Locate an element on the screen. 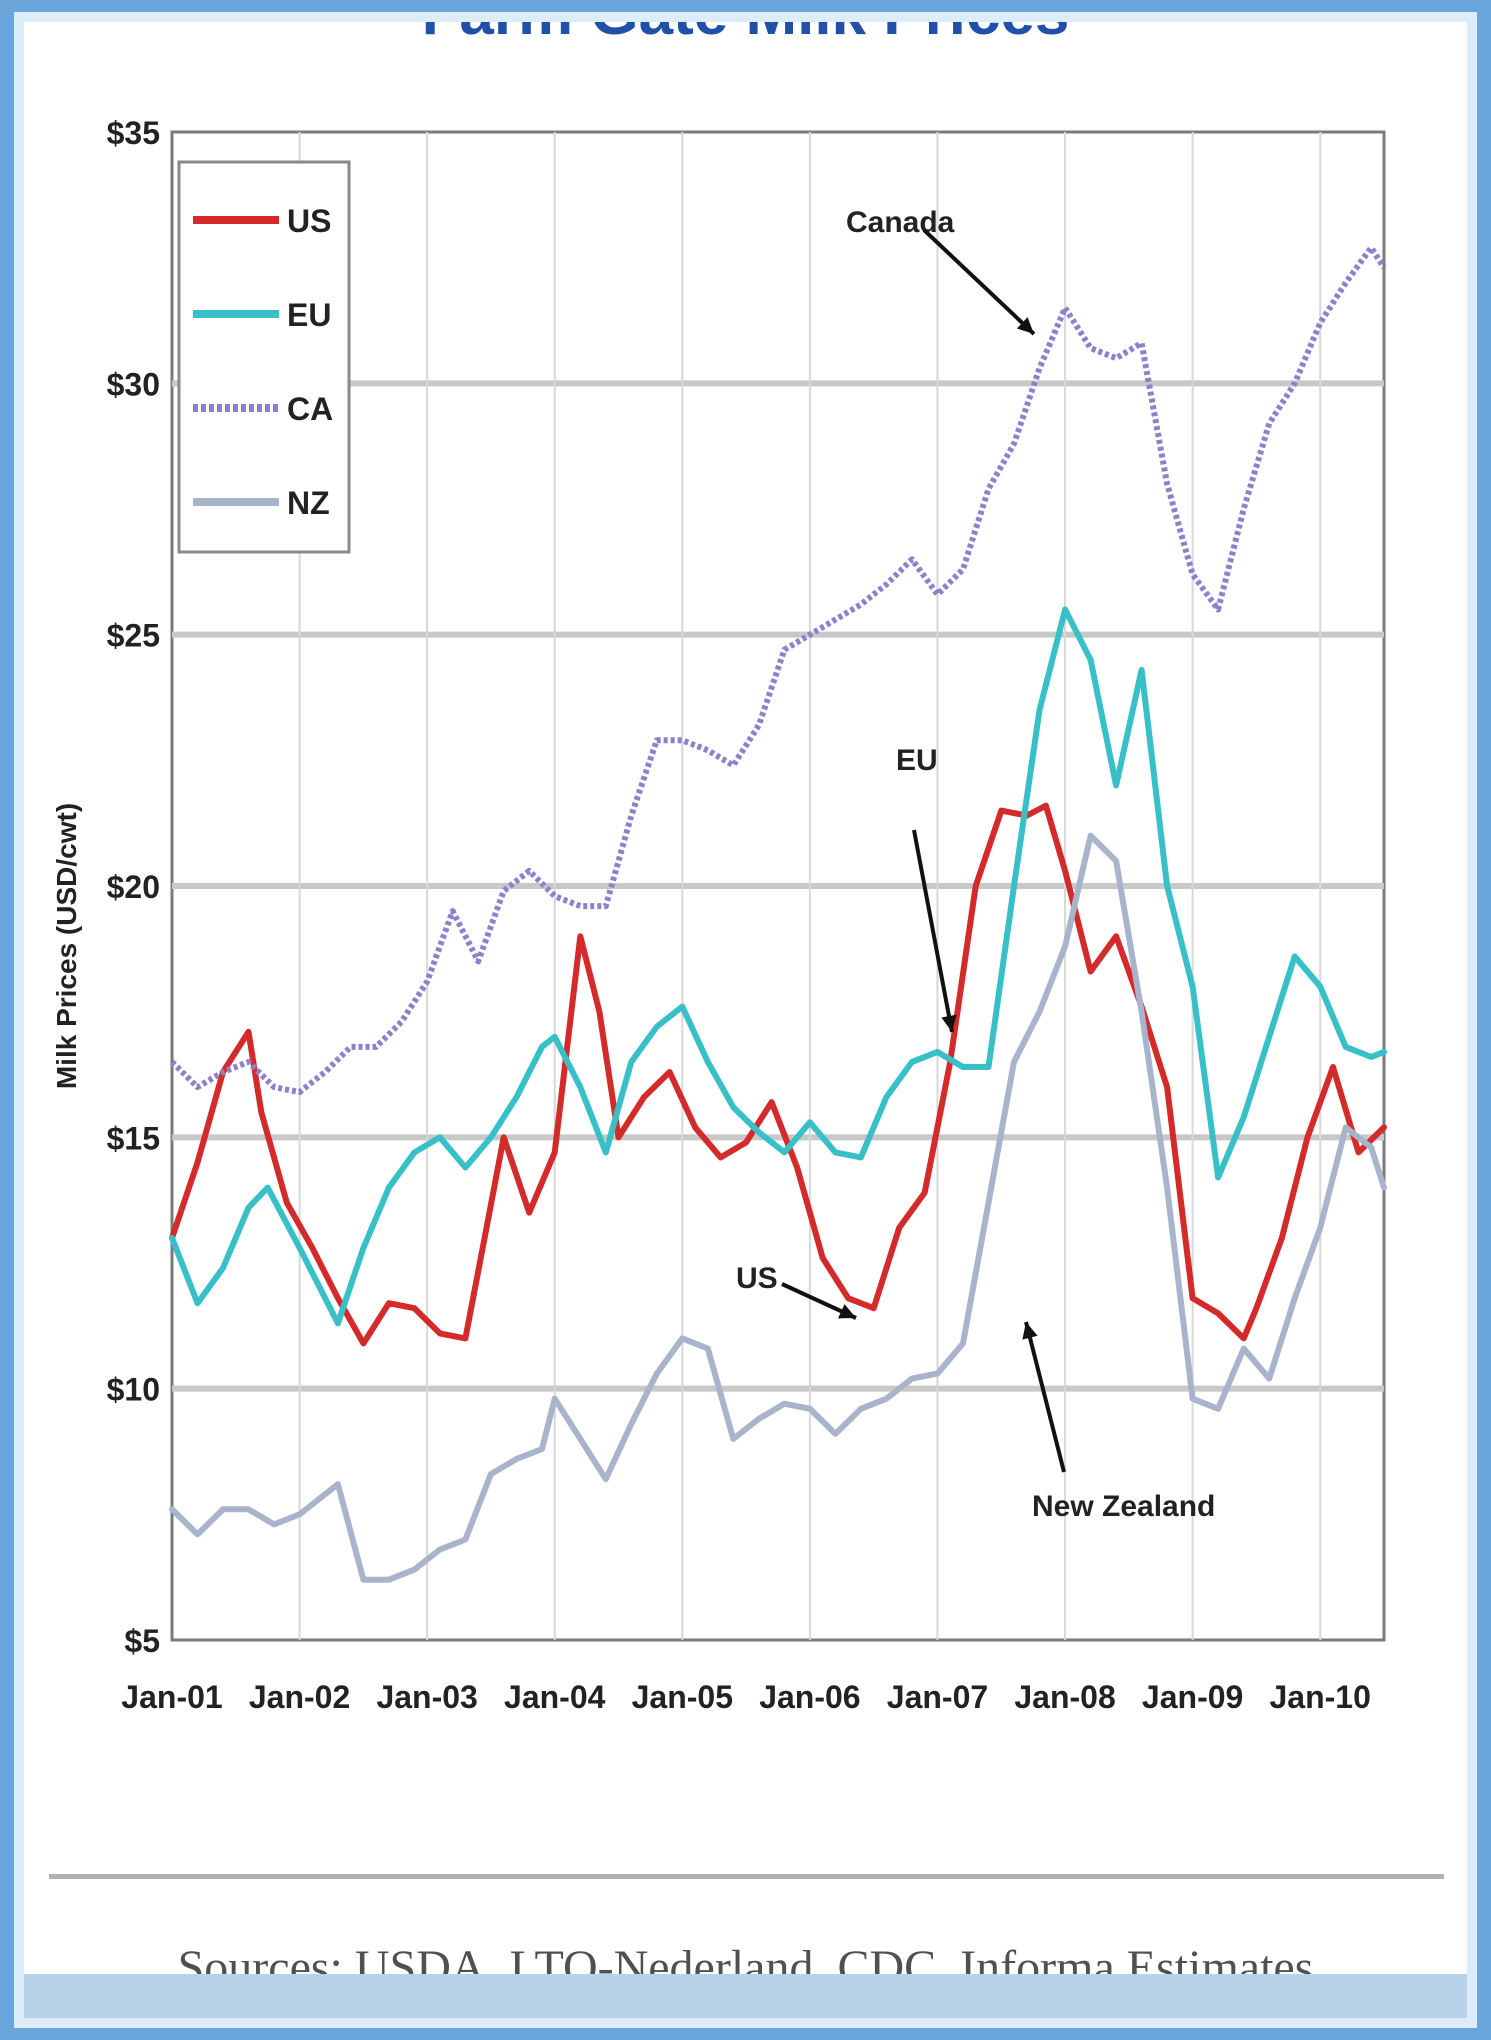  y-tick-label: $20 is located at coordinates (133, 887).